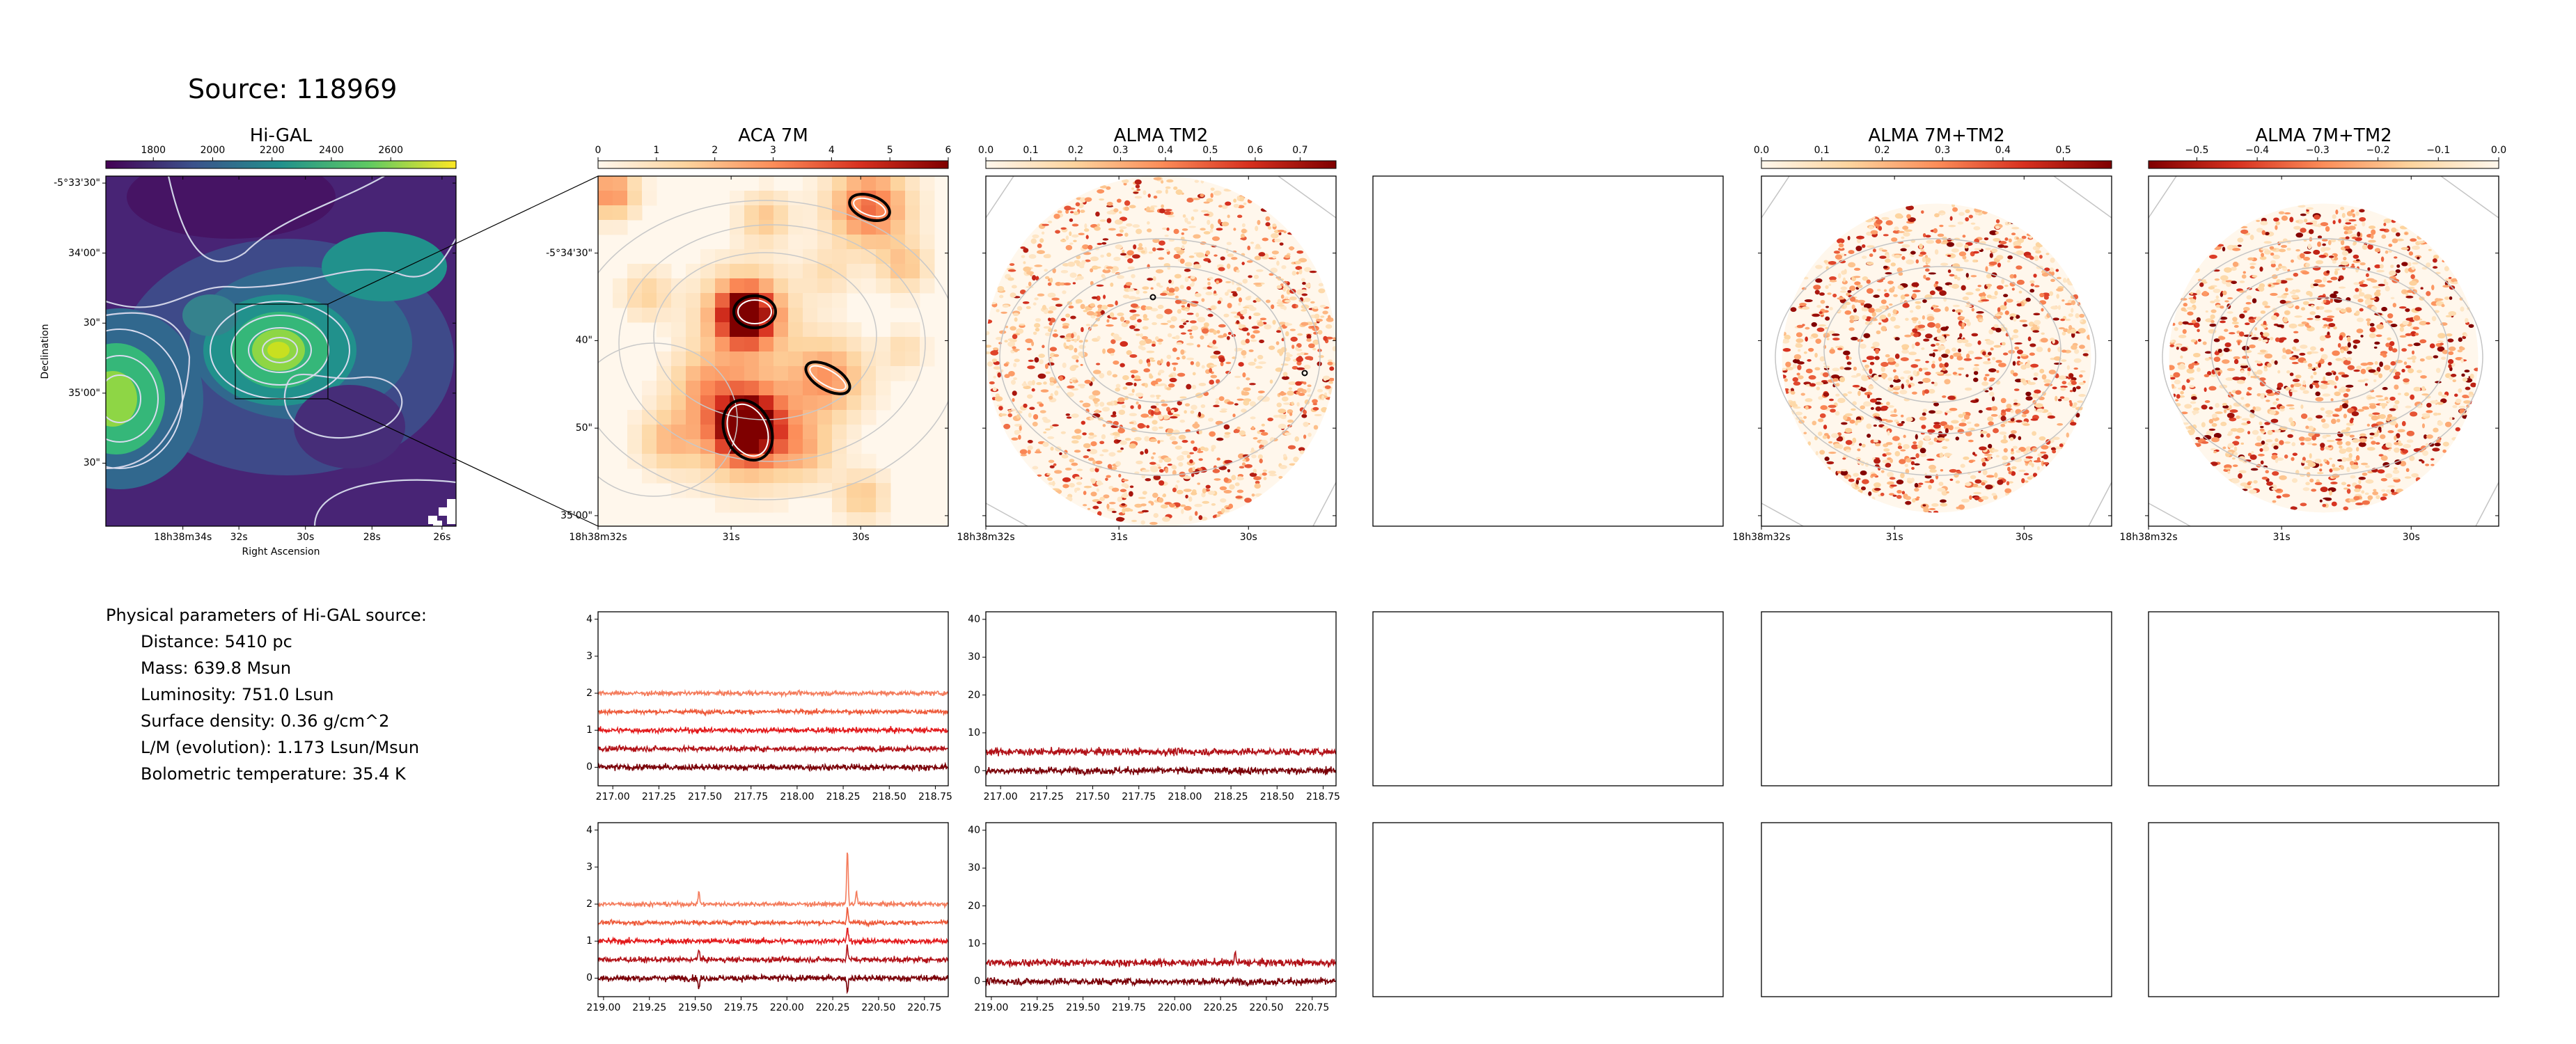 The image size is (2576, 1044). I want to click on aca7m-frame, so click(773, 351).